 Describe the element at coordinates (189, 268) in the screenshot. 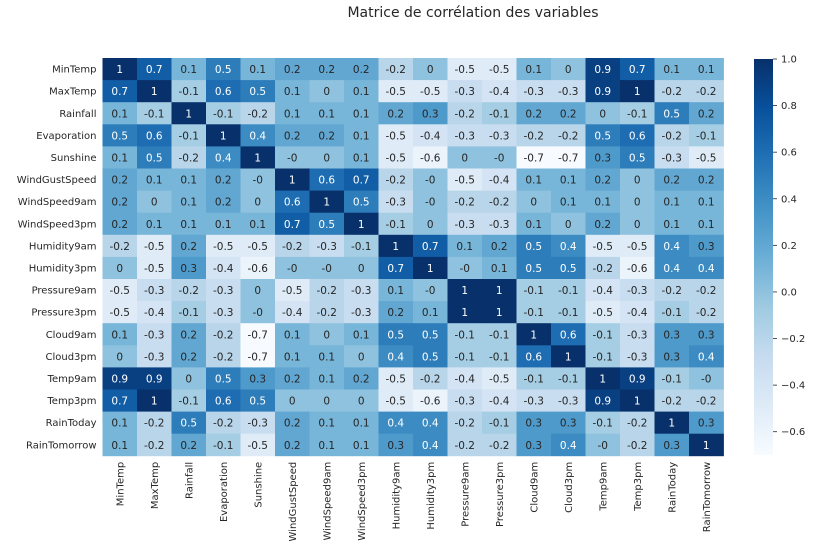

I see `heatmap-cell-humidity3pm-rainfall` at that location.